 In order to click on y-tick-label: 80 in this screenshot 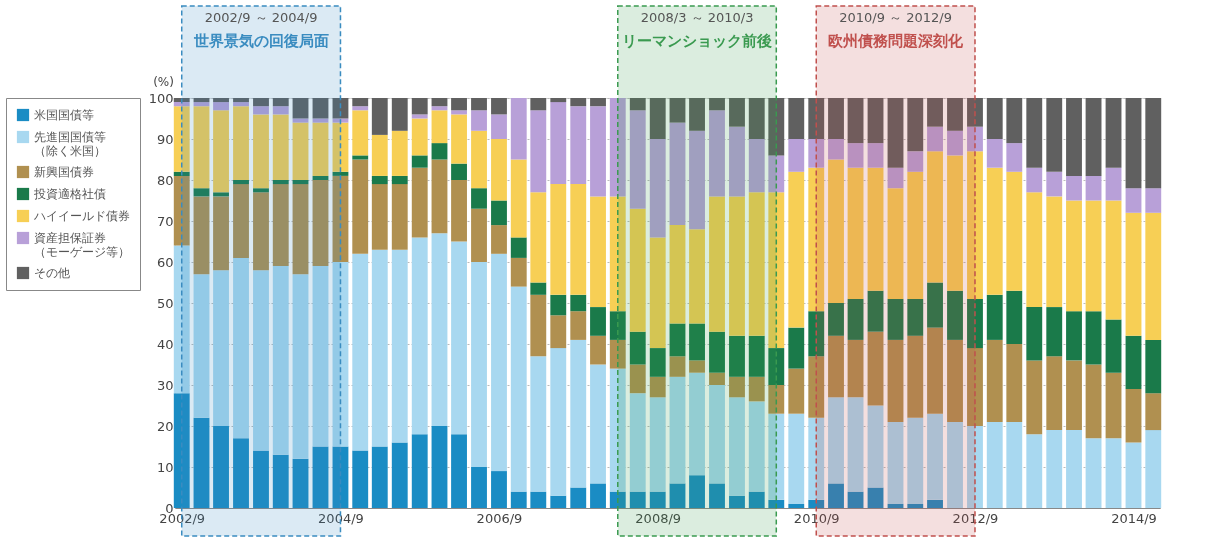, I will do `click(165, 180)`.